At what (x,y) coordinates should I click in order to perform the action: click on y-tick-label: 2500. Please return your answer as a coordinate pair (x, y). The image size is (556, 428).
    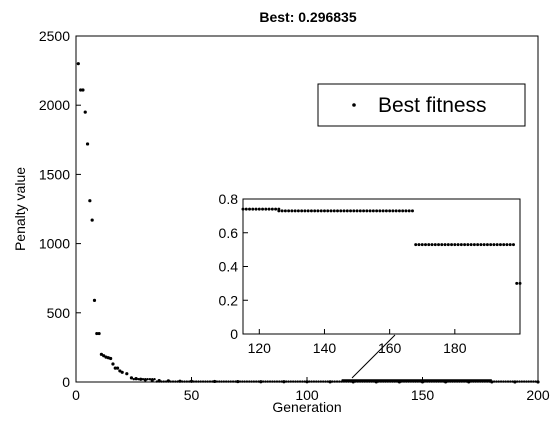
    Looking at the image, I should click on (54, 36).